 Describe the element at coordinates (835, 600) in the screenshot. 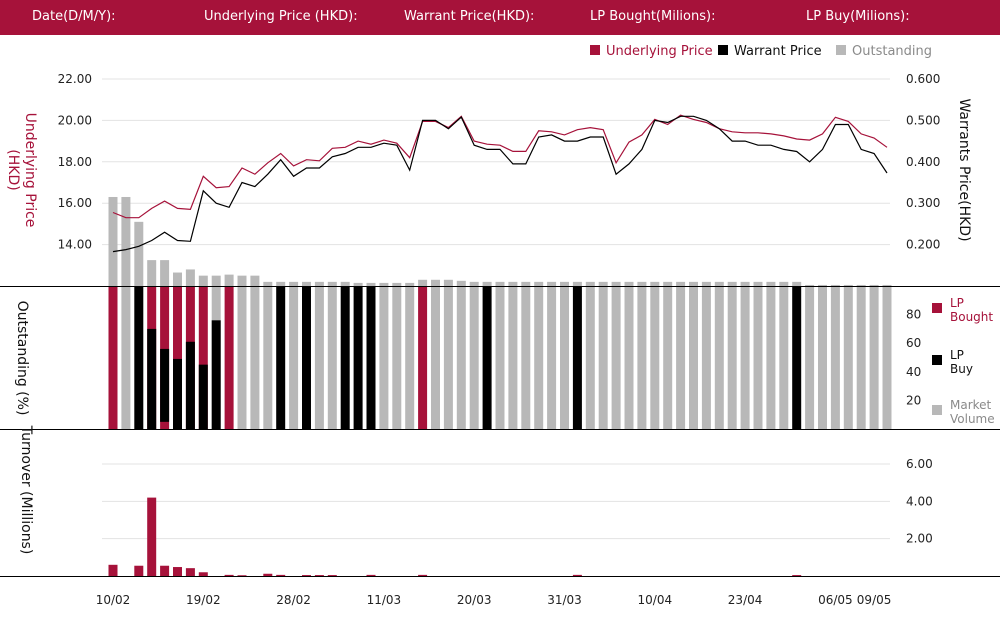

I see `x-tick-label: 06/05` at that location.